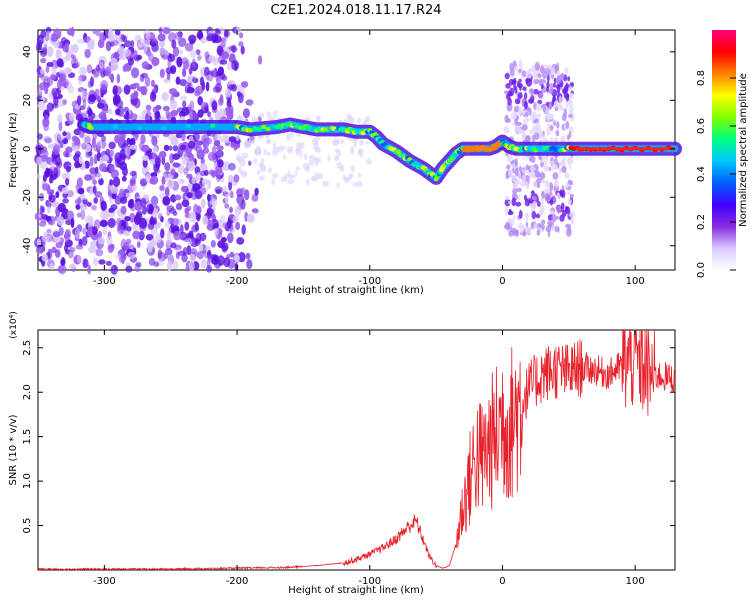 Image resolution: width=750 pixels, height=600 pixels. I want to click on x-tick-label: -100, so click(369, 281).